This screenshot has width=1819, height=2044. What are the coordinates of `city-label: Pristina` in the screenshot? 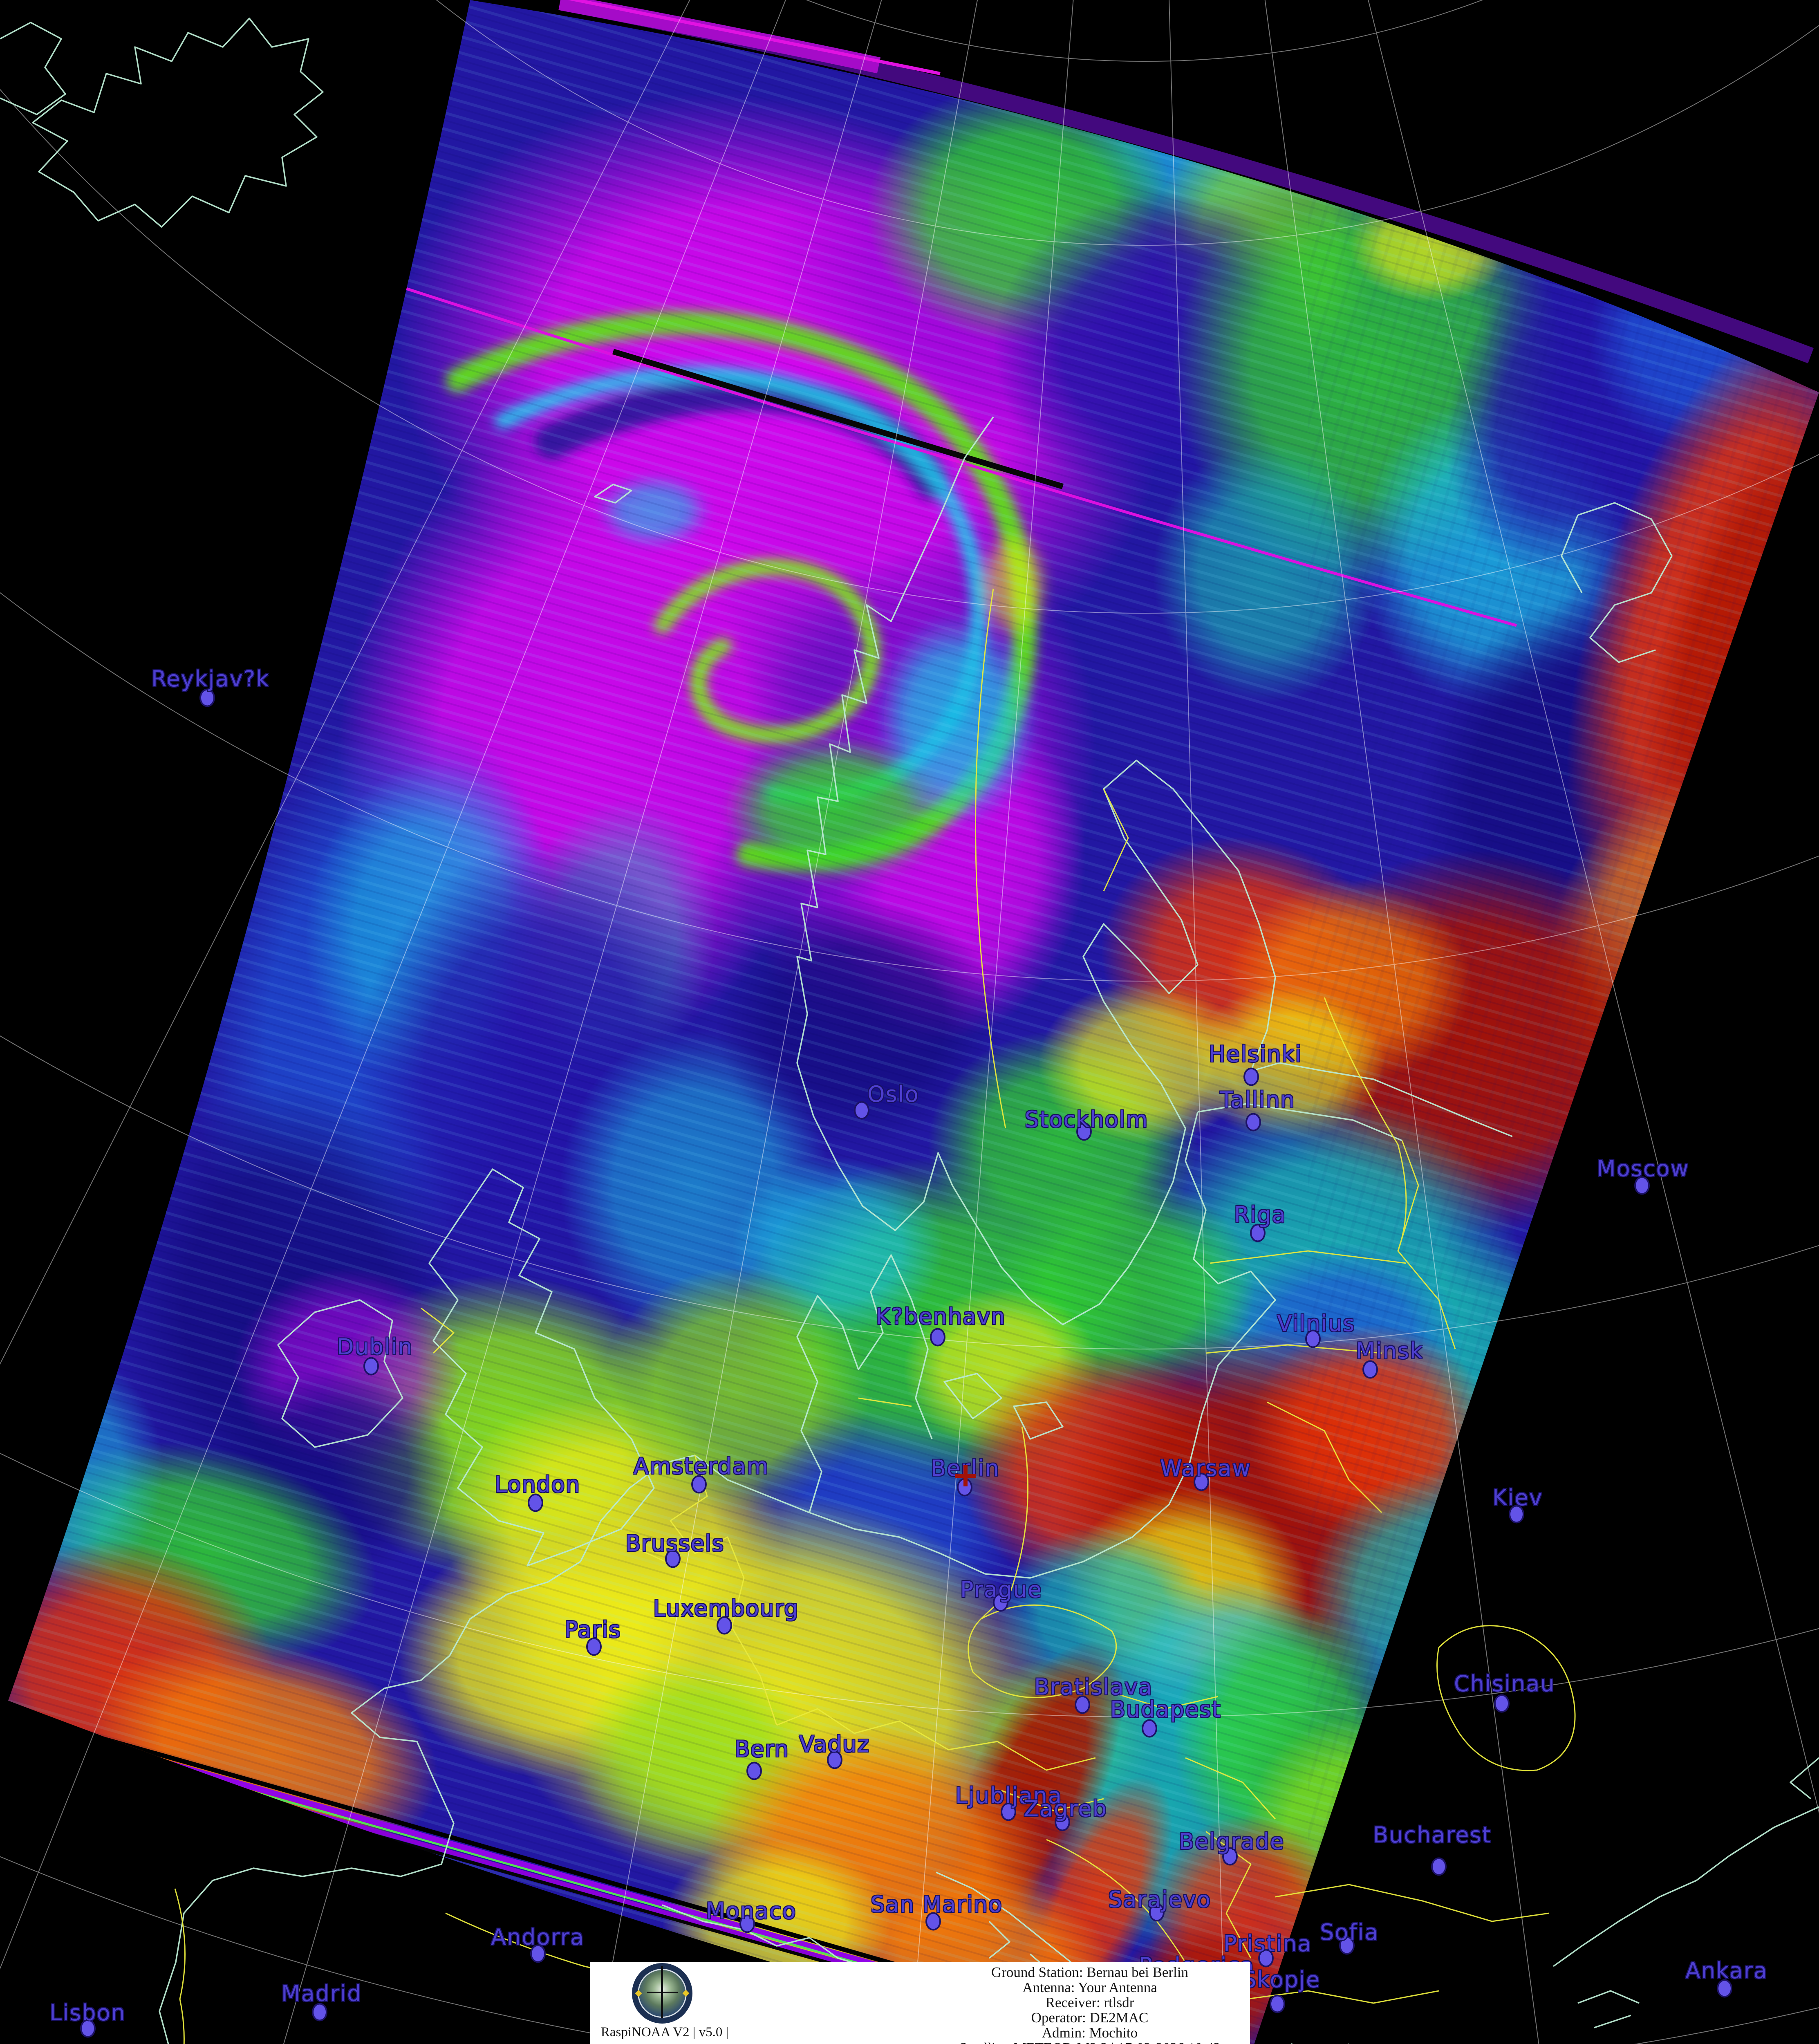 It's located at (1267, 1944).